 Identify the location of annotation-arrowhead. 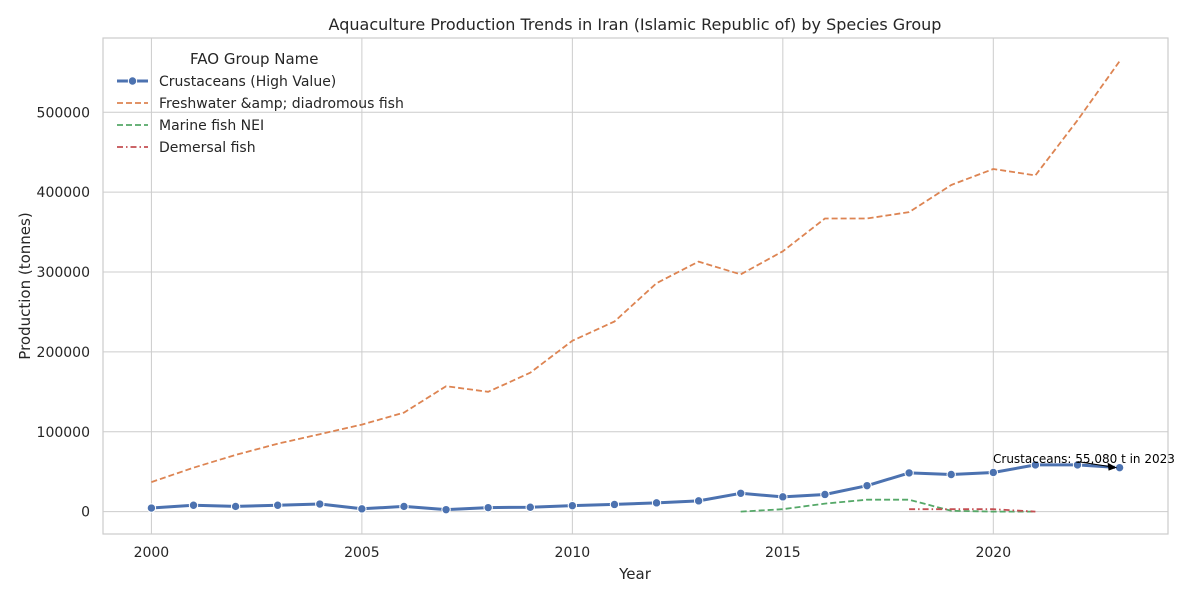
(1112, 466).